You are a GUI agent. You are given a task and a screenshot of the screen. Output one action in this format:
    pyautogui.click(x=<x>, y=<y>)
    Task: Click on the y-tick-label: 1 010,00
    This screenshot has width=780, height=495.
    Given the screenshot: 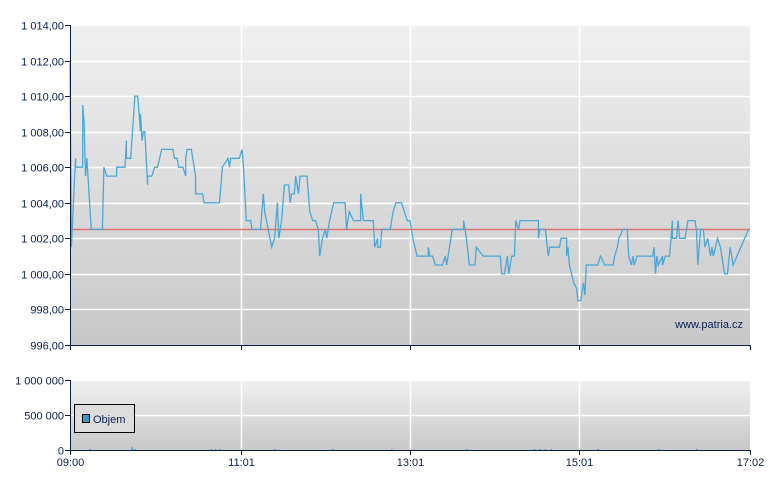 What is the action you would take?
    pyautogui.click(x=42, y=98)
    